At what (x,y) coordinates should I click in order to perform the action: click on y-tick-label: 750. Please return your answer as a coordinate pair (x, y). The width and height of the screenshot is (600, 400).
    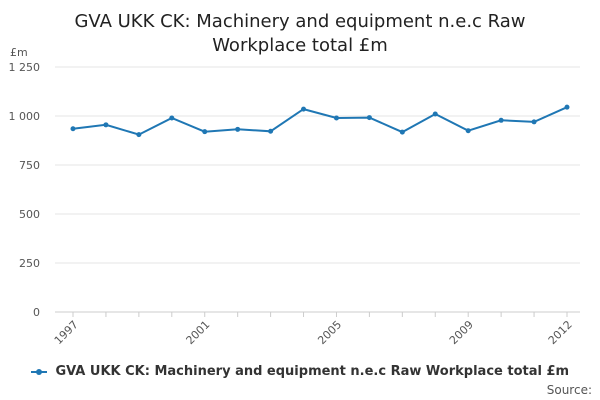
    Looking at the image, I should click on (29, 165).